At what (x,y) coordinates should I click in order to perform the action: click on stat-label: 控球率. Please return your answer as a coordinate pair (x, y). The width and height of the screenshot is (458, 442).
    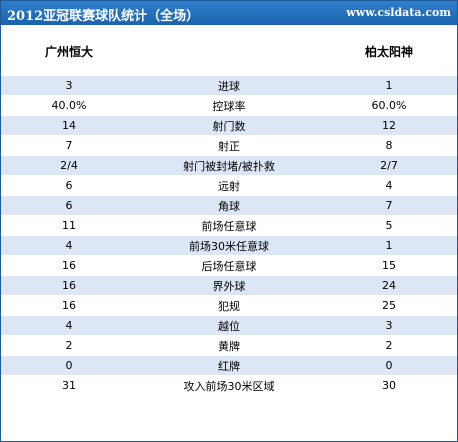
    Looking at the image, I should click on (229, 106).